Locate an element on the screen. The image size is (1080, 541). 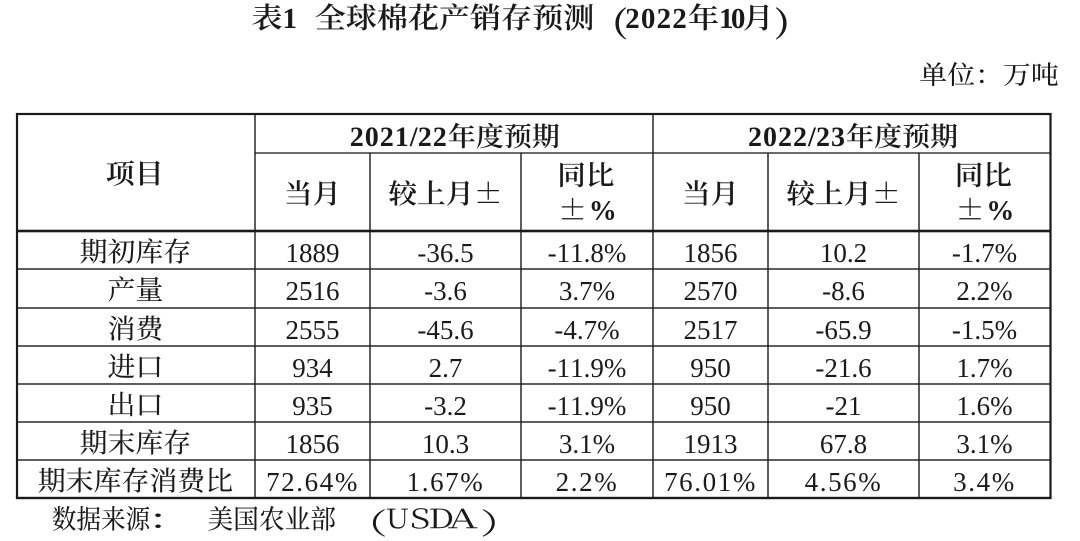
svg-text: 1.7% is located at coordinates (984, 368).